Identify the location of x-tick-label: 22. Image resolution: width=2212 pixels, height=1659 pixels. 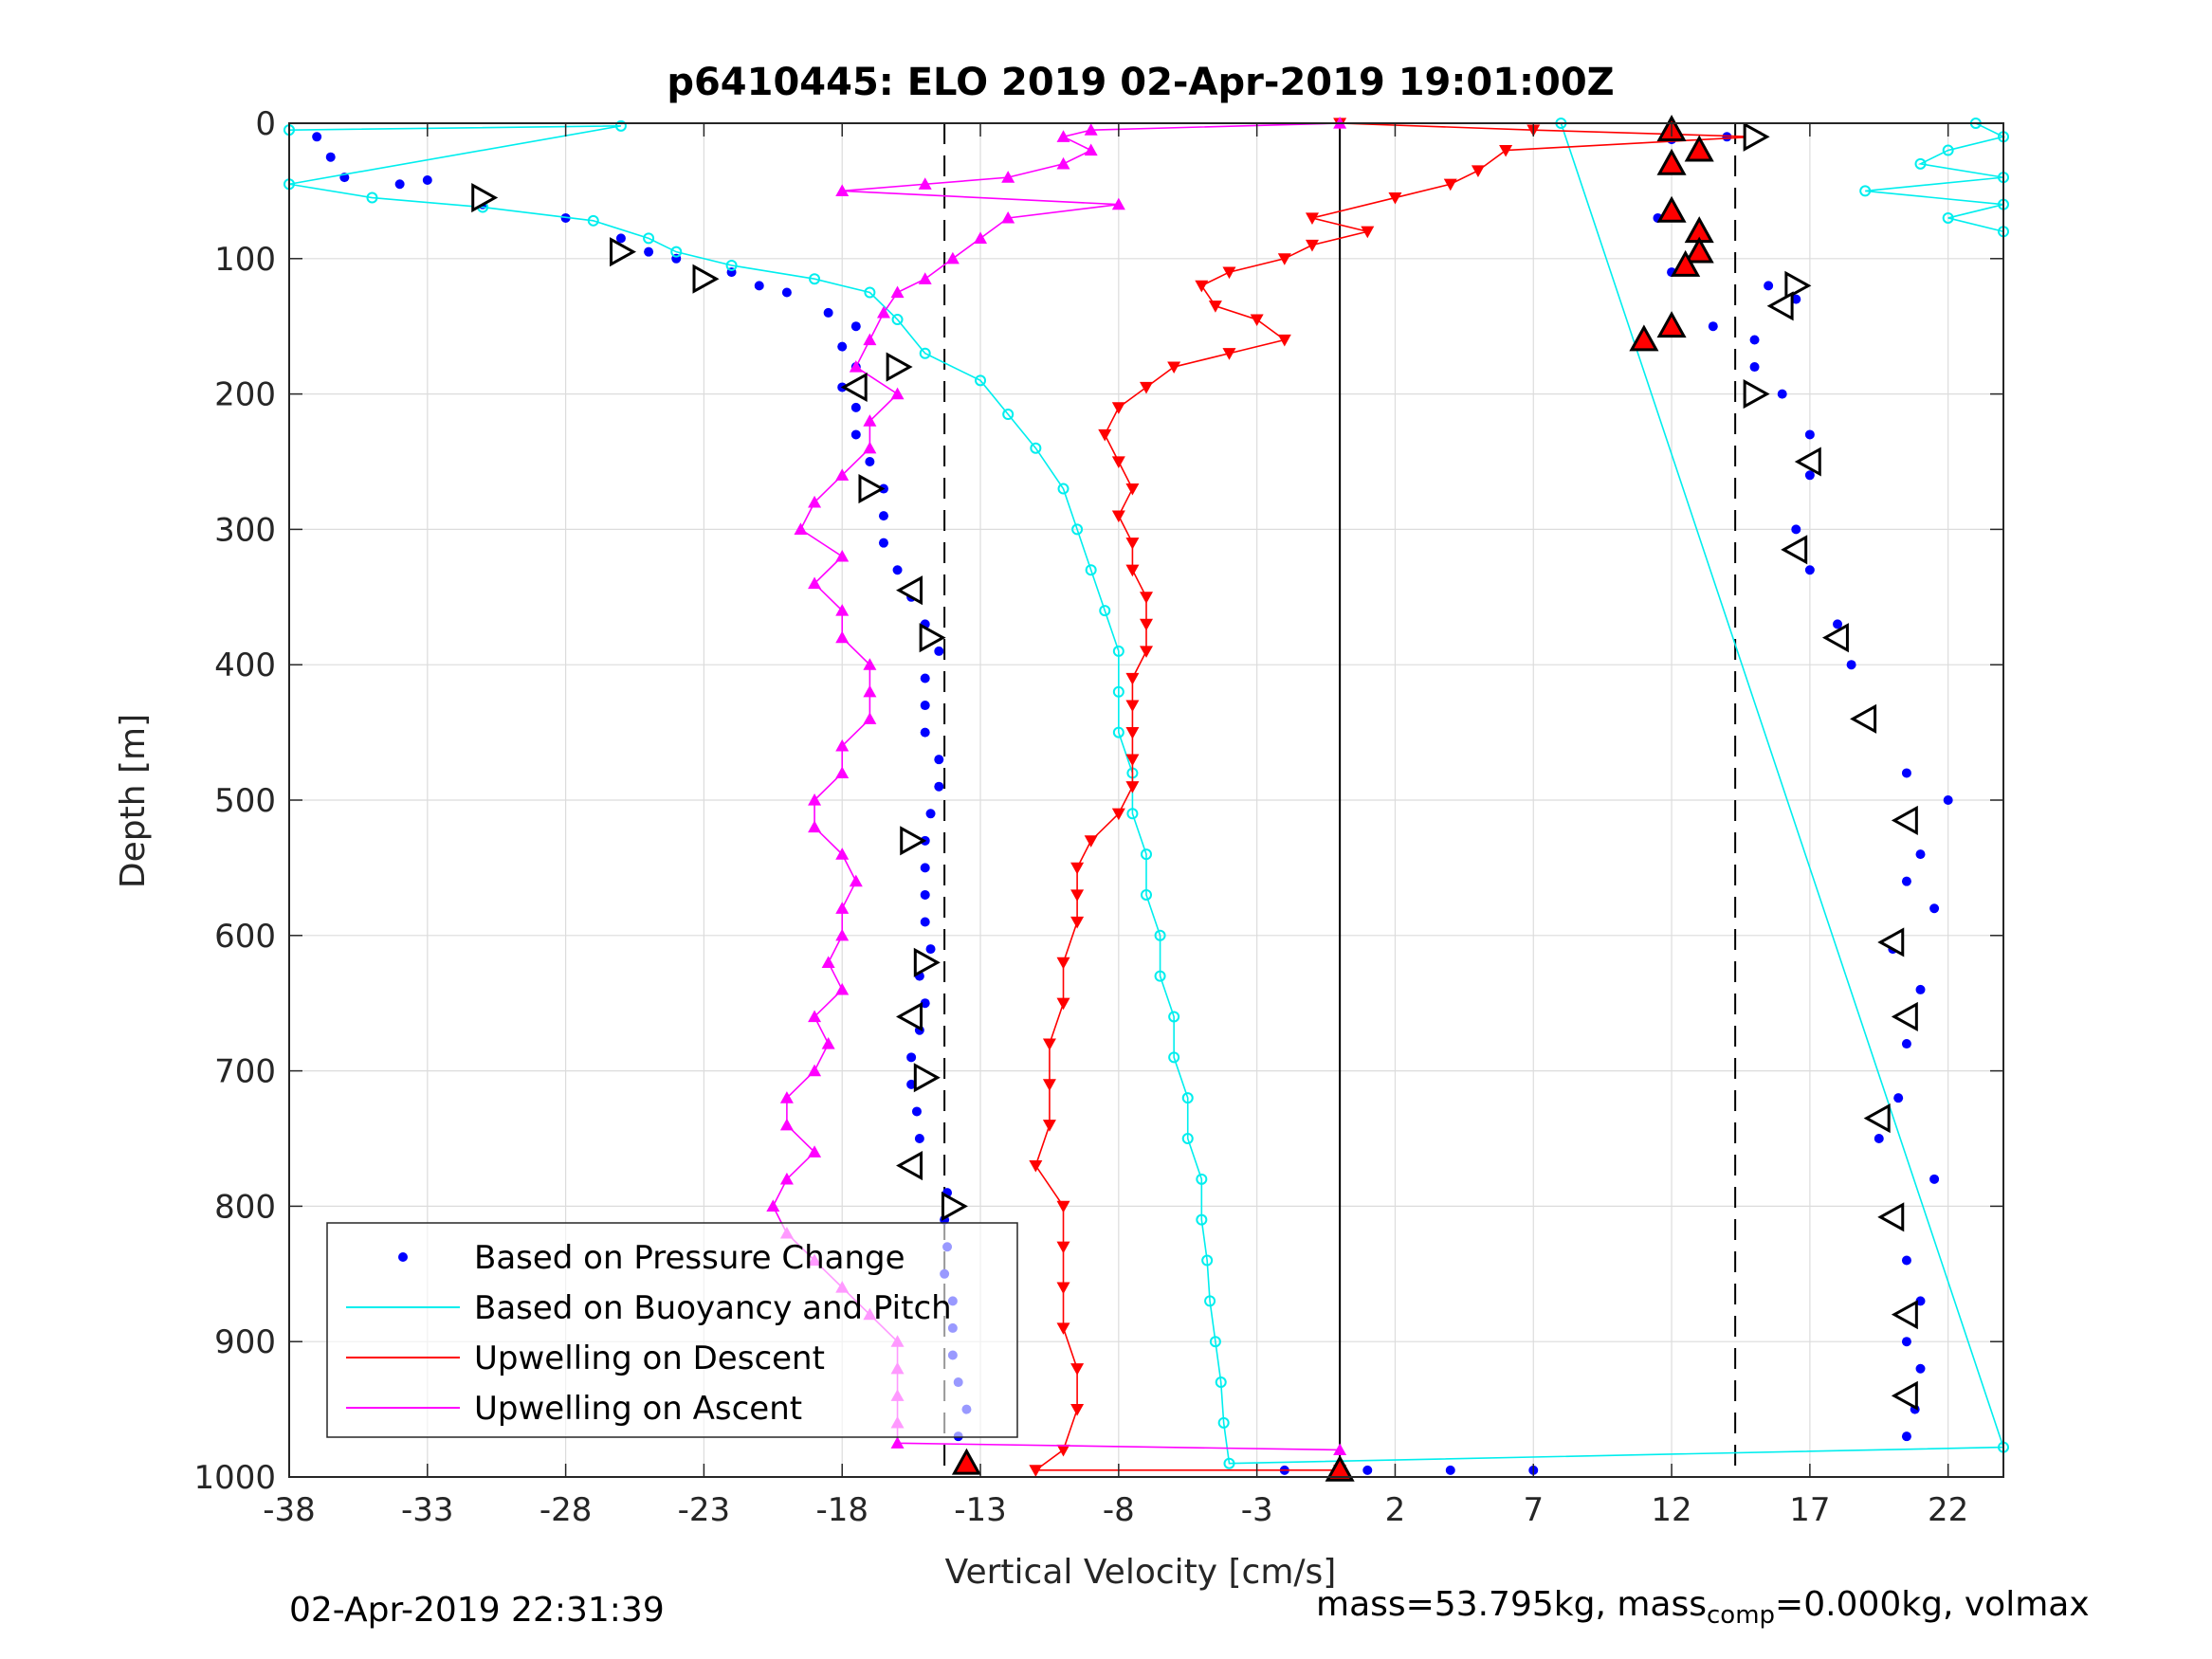
(1948, 1510).